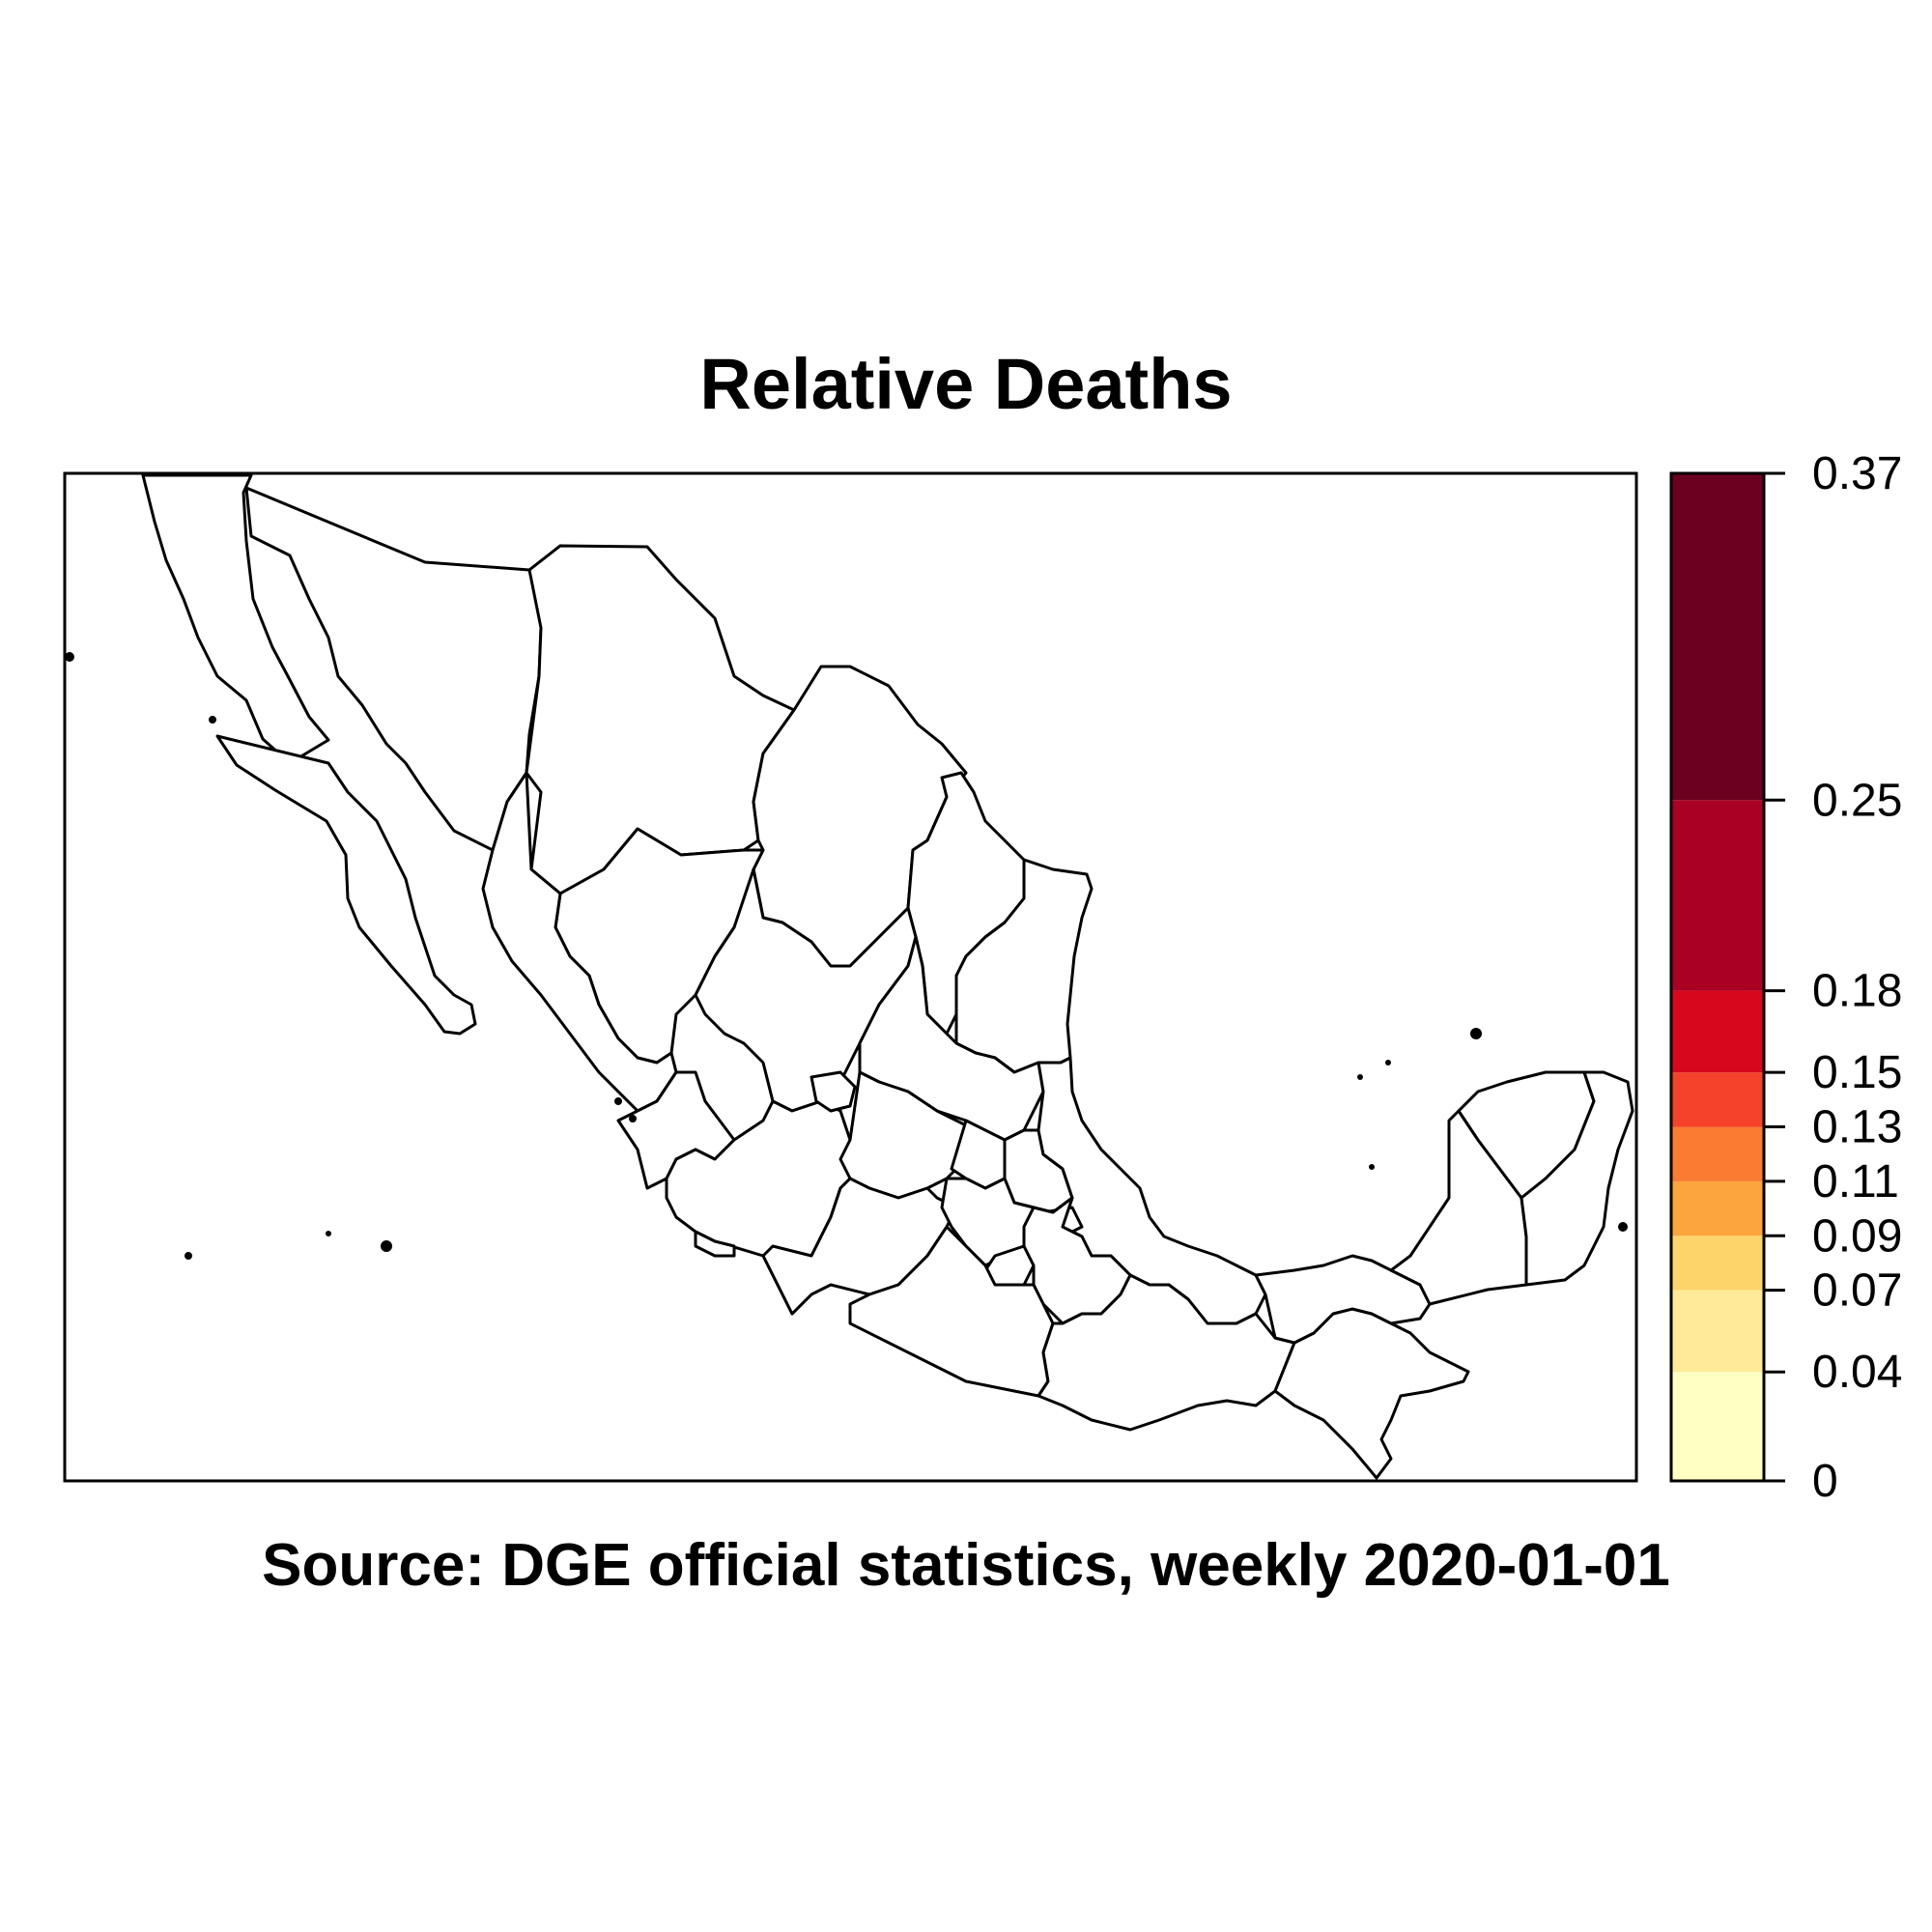 This screenshot has height=1932, width=1932. I want to click on map-title: Relative Deaths, so click(966, 384).